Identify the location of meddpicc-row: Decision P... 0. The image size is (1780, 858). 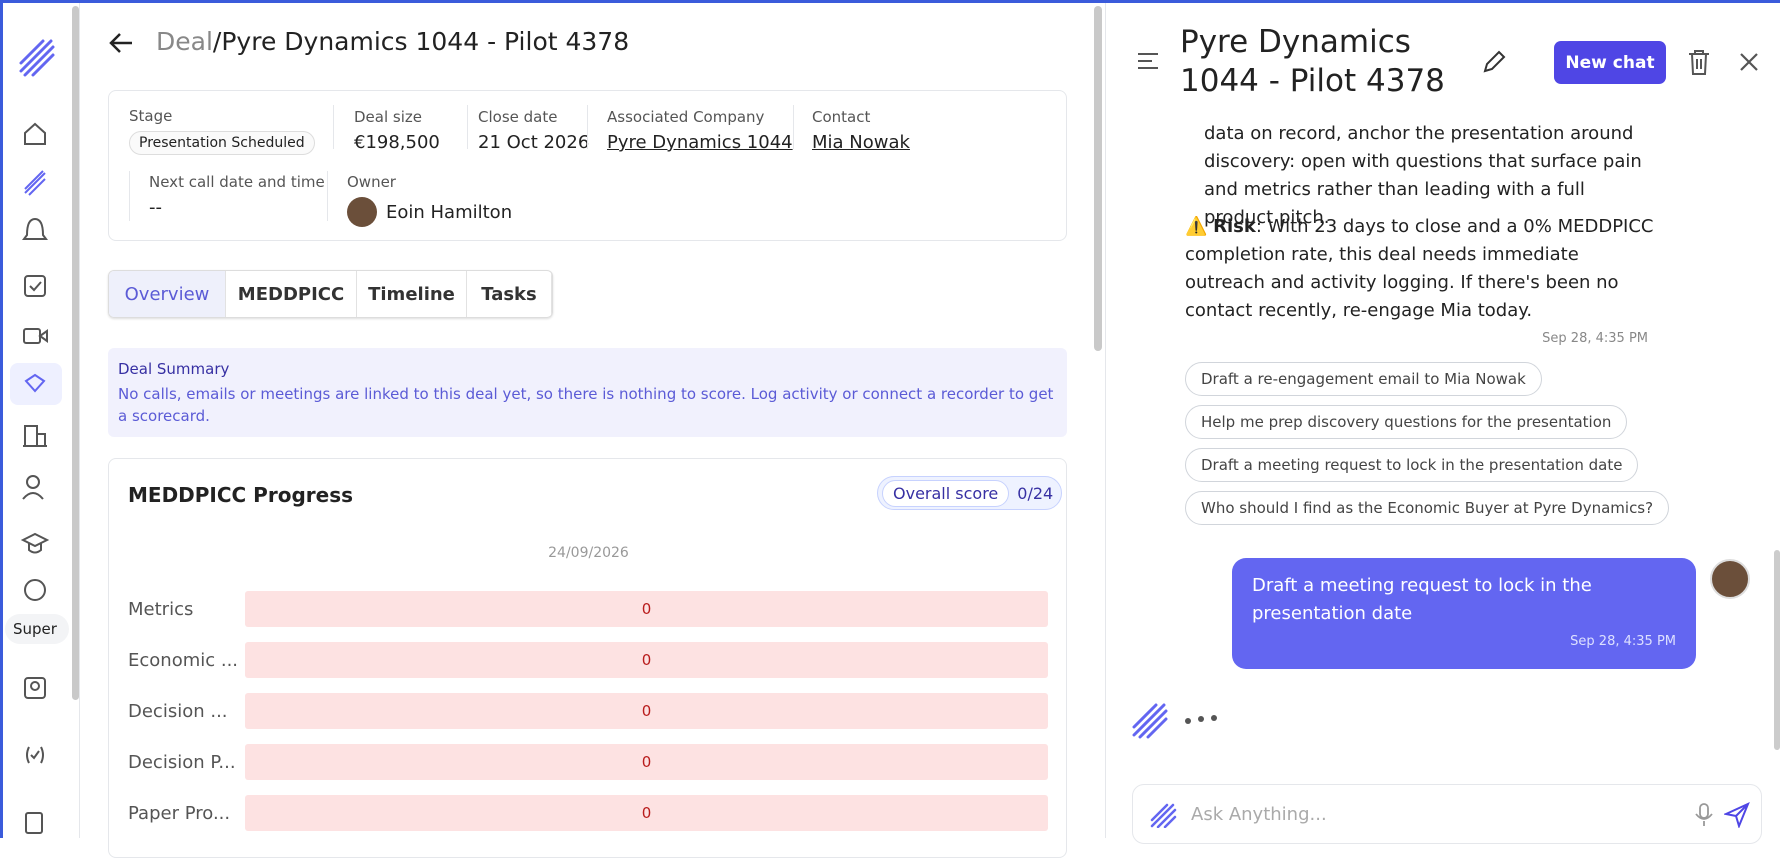
(588, 762).